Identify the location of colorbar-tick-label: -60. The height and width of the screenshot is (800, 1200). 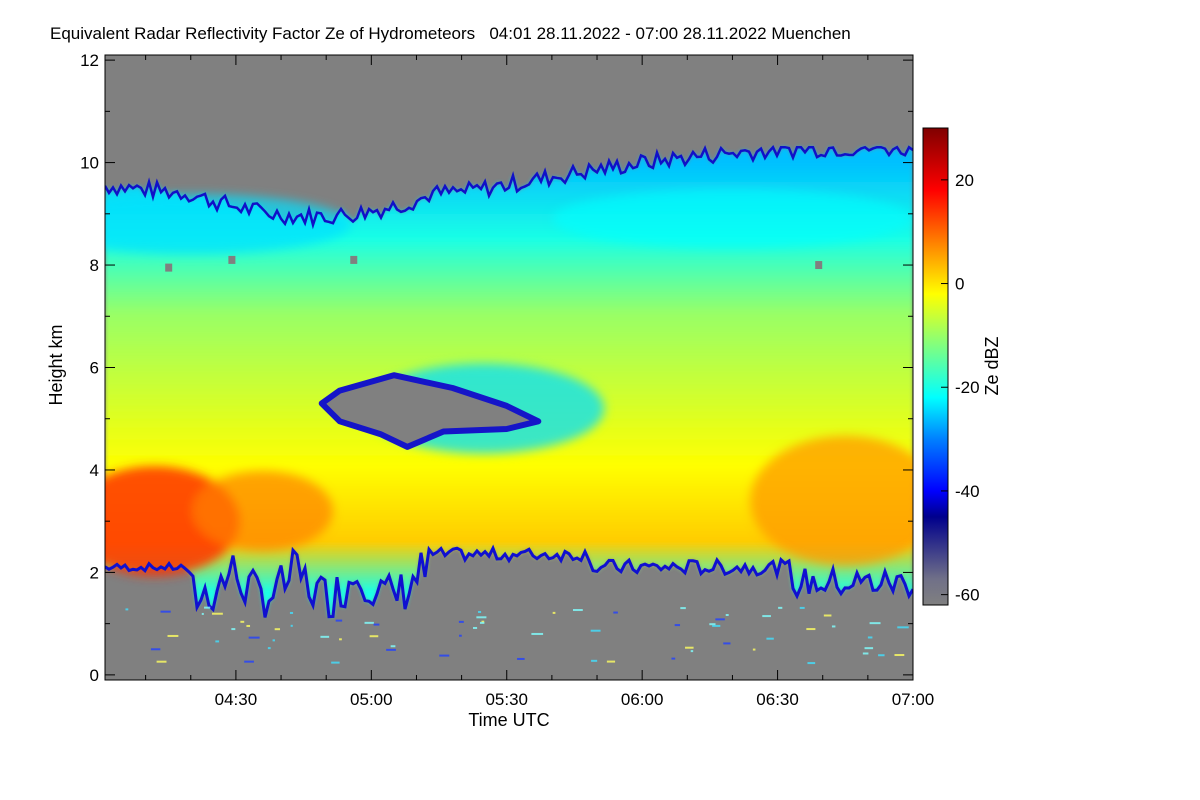
(967, 595).